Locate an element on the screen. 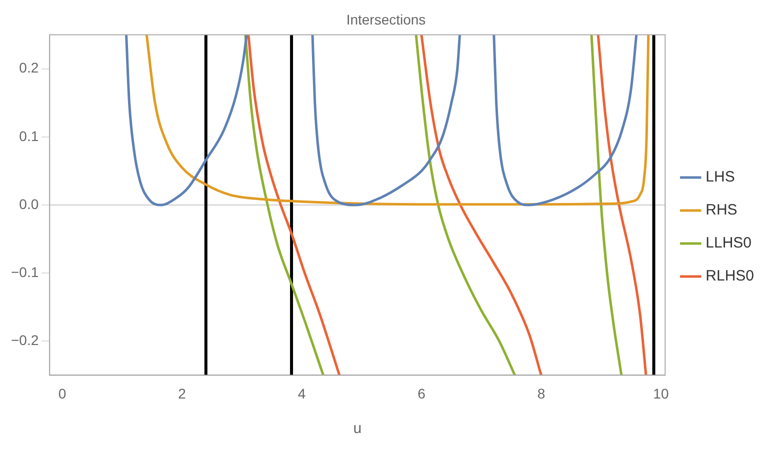 The image size is (782, 450). legend-label: RHS is located at coordinates (722, 210).